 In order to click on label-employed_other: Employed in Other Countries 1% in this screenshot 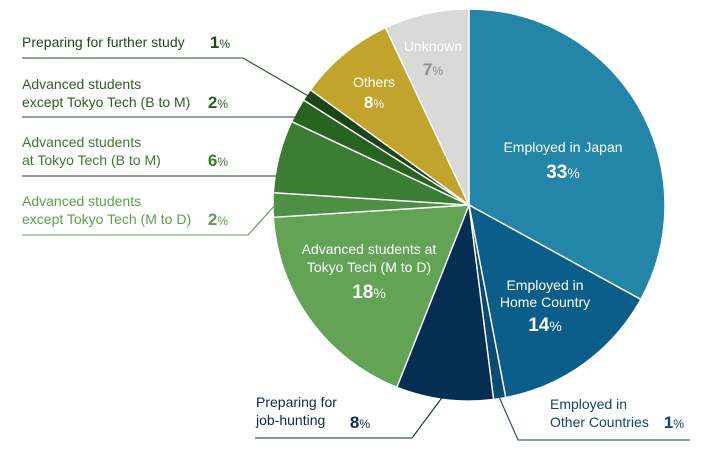, I will do `click(617, 414)`.